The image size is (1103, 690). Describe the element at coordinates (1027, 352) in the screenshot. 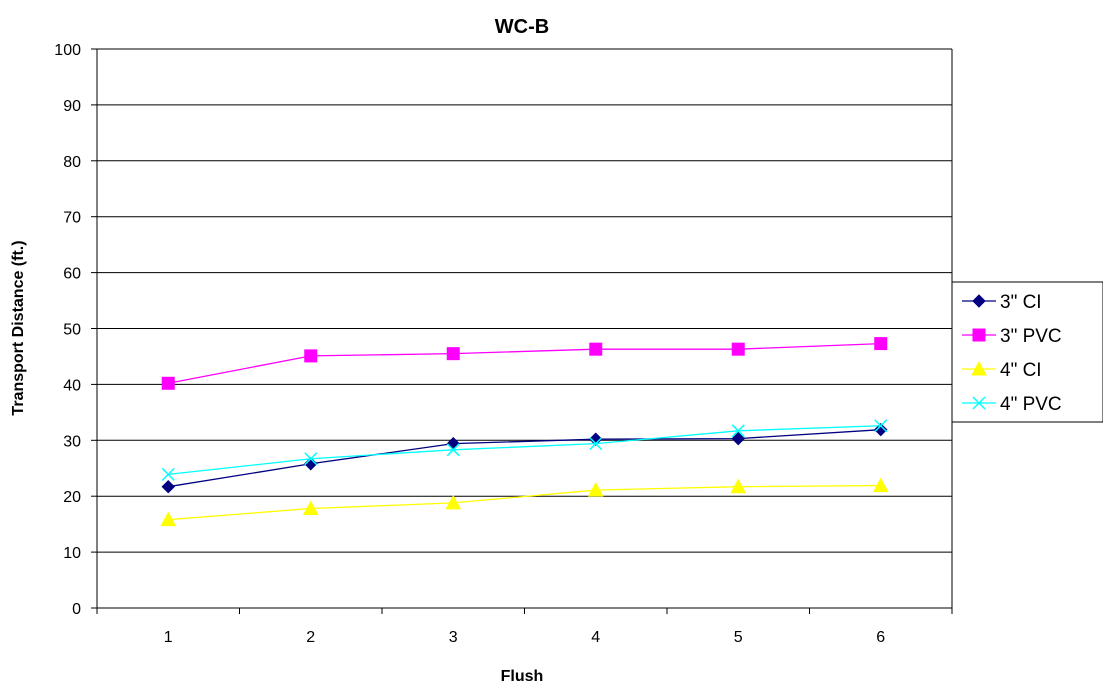

I see `legend: 3" CI 3" PVC 4" CI 4" PVC` at that location.